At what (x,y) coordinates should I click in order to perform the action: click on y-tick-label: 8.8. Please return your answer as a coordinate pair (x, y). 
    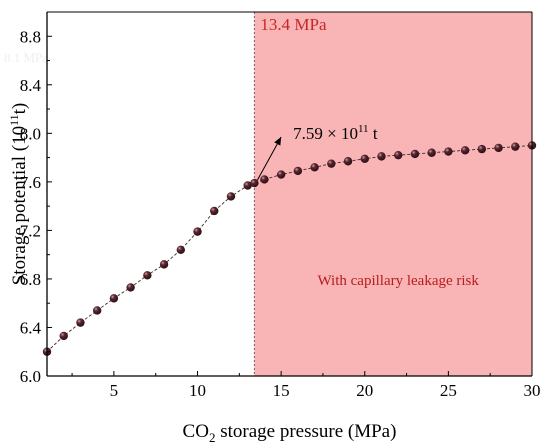
    Looking at the image, I should click on (30, 36).